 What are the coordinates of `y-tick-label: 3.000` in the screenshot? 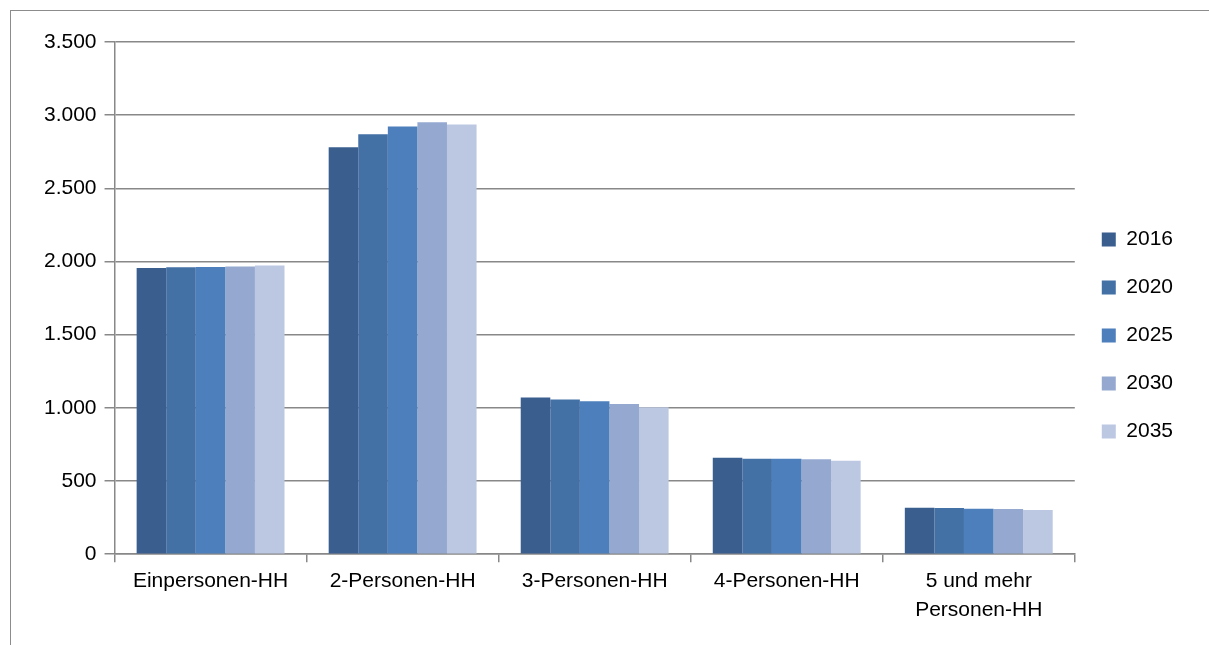 It's located at (70, 113).